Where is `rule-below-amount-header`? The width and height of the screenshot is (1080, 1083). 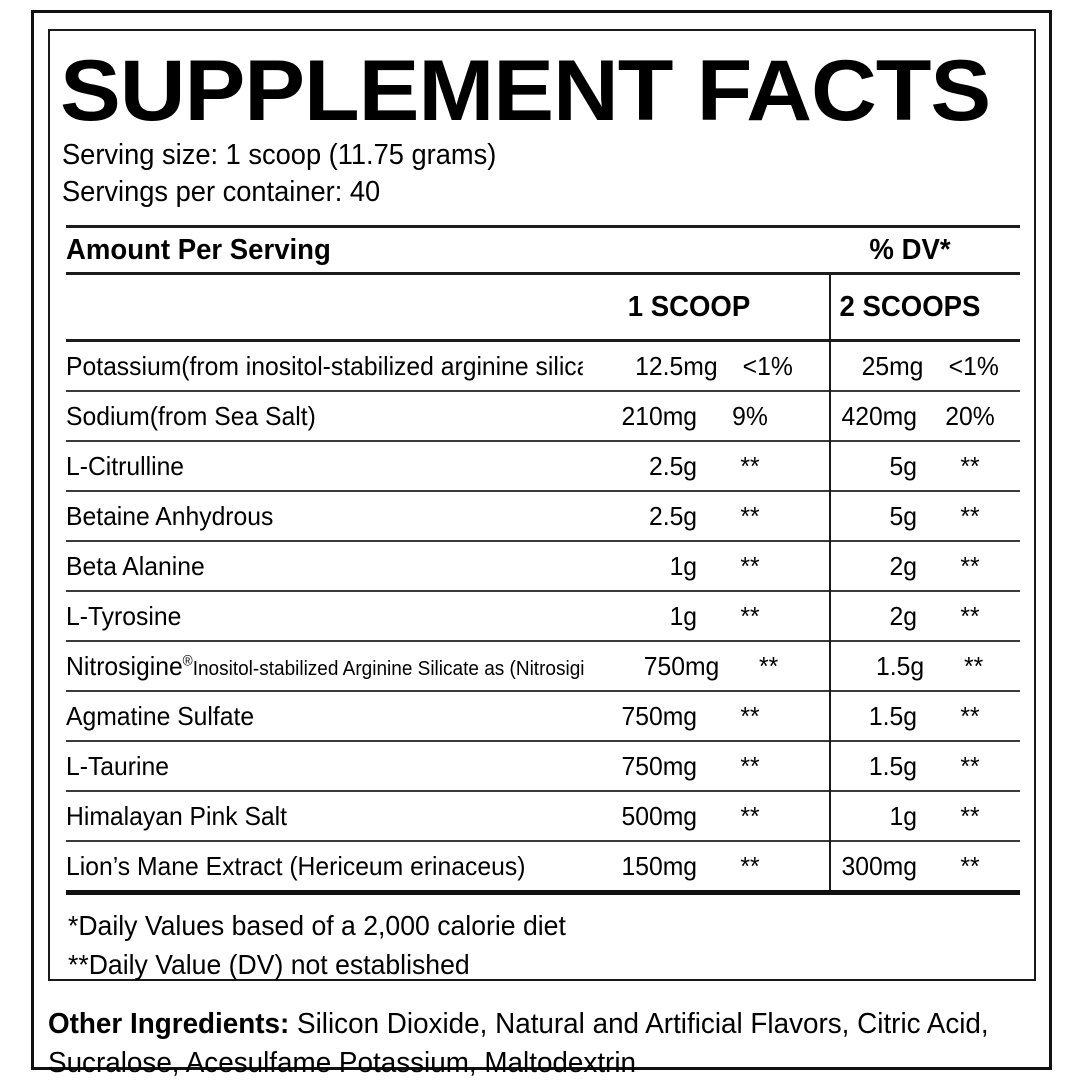
rule-below-amount-header is located at coordinates (543, 274).